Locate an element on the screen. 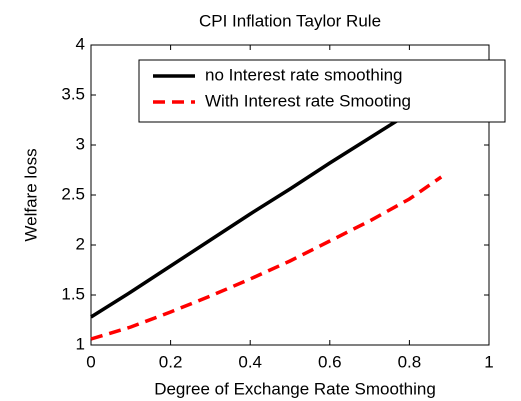  y-tick-label: 1.5 is located at coordinates (73, 293).